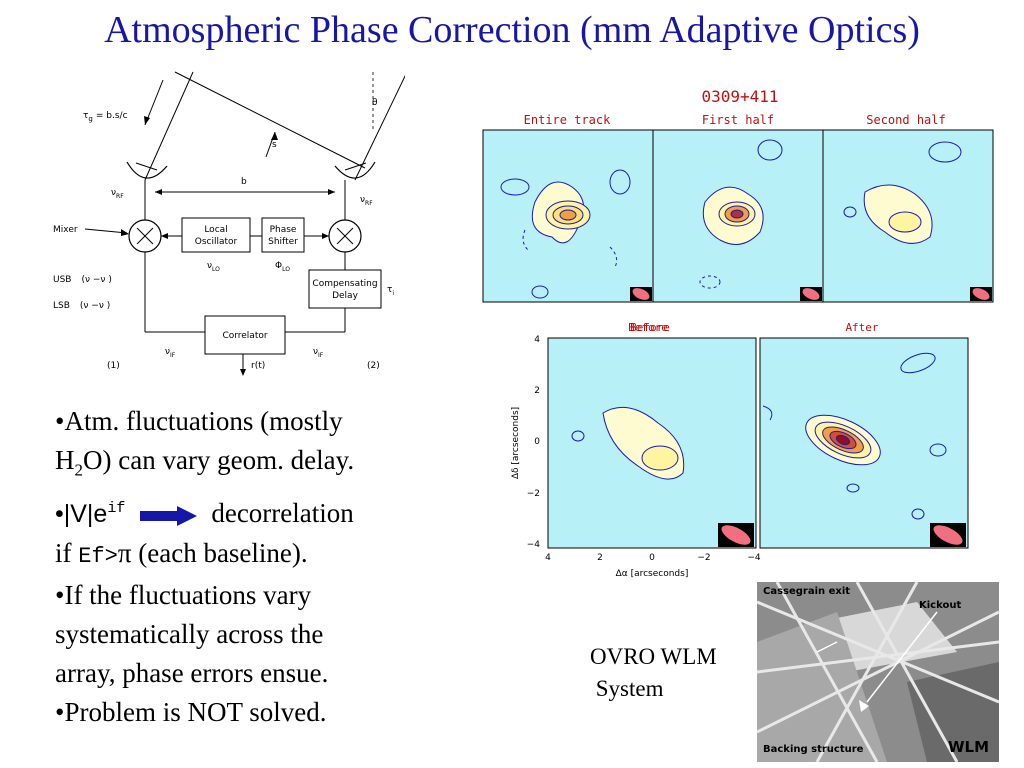 This screenshot has width=1024, height=768. I want to click on panel-after-title: After, so click(861, 327).